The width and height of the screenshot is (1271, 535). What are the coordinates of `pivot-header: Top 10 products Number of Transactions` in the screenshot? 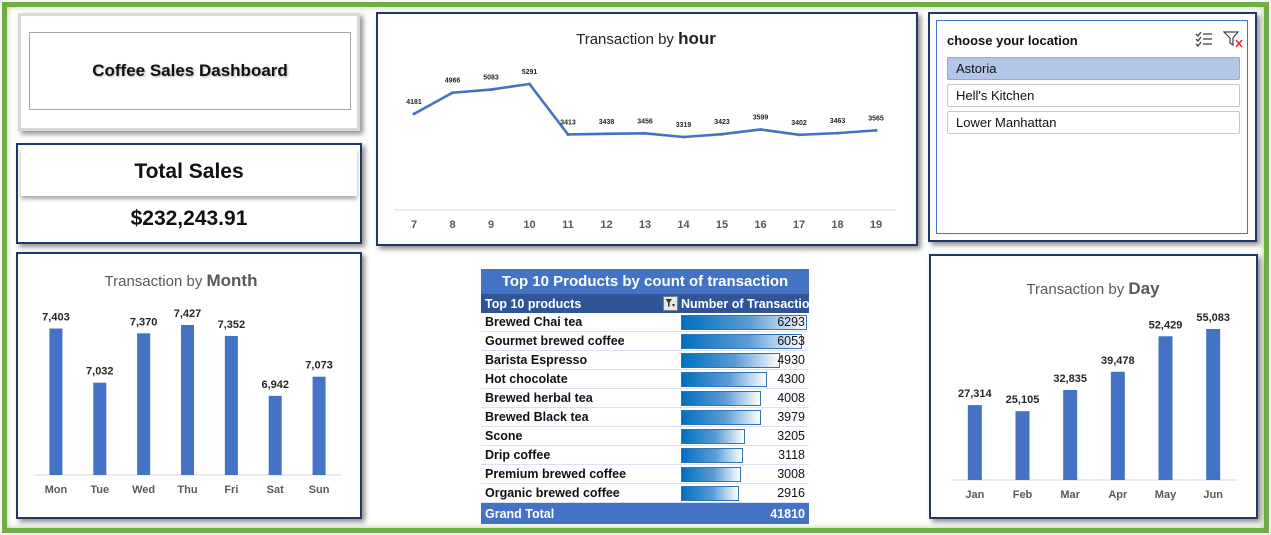 It's located at (645, 303).